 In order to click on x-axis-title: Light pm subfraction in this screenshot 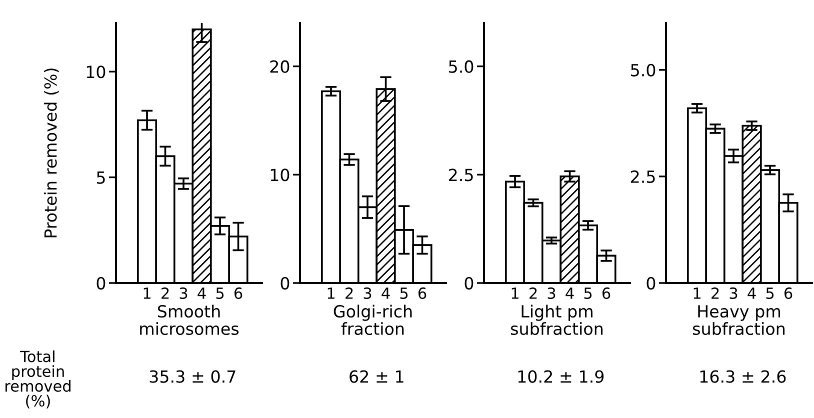, I will do `click(556, 320)`.